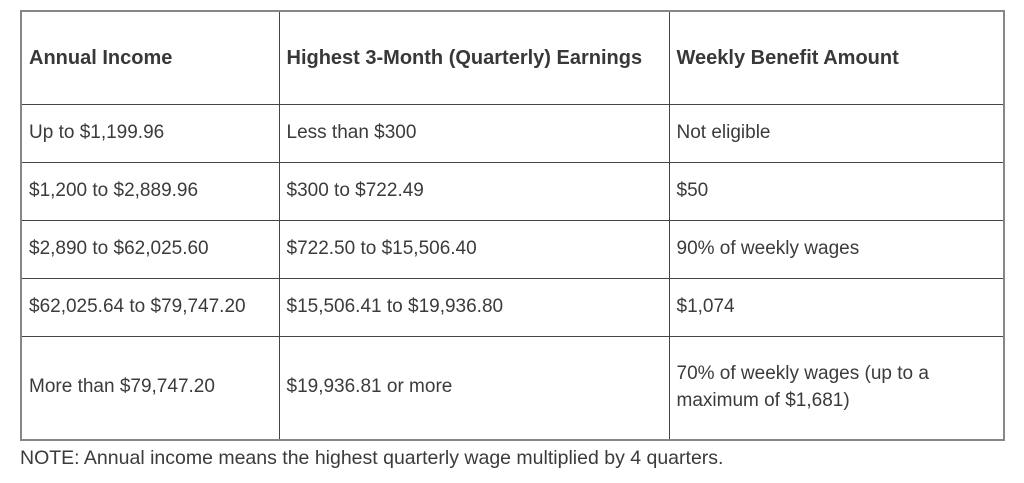 The height and width of the screenshot is (483, 1024). What do you see at coordinates (836, 191) in the screenshot?
I see `table-cell: $50` at bounding box center [836, 191].